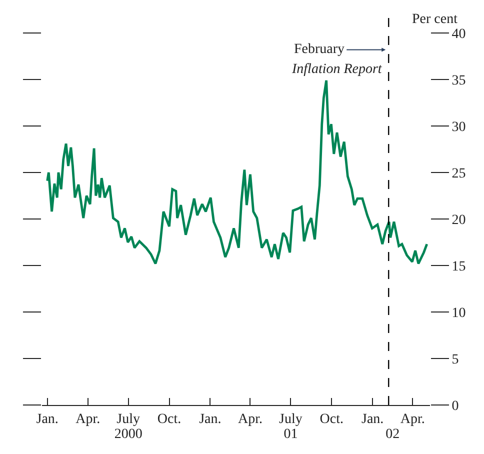 The width and height of the screenshot is (484, 454). I want to click on y-tick-label: 15, so click(459, 266).